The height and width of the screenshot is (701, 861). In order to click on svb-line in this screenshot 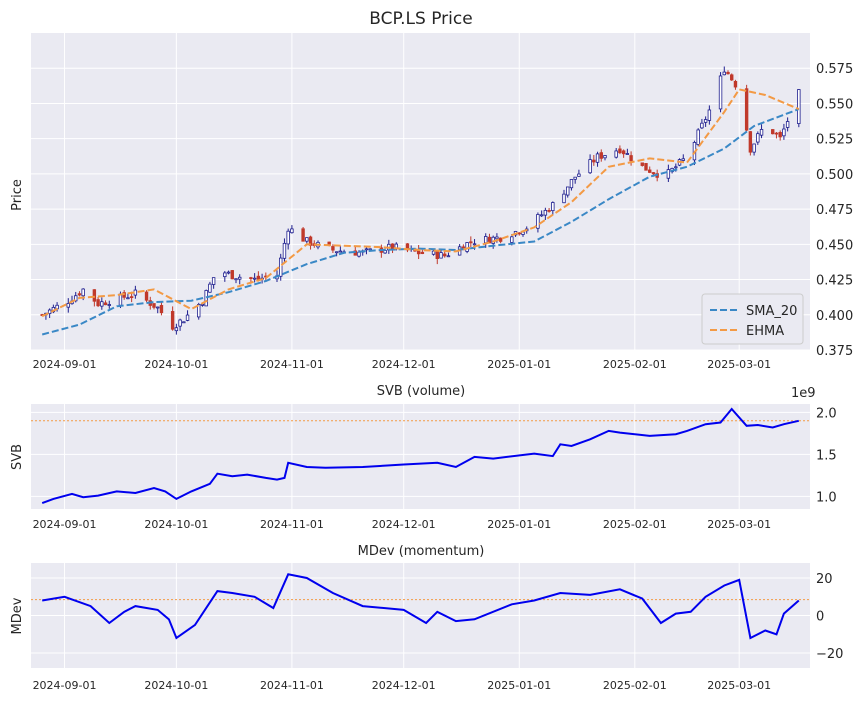, I will do `click(420, 456)`.